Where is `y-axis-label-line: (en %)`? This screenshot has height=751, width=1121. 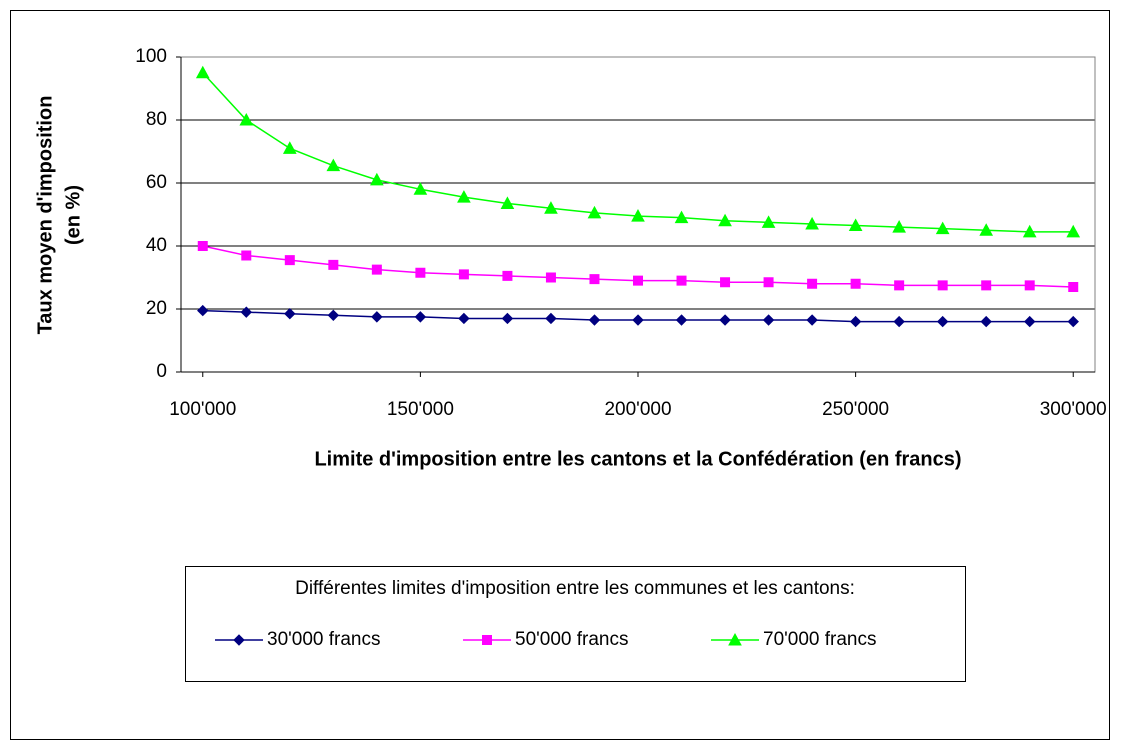 y-axis-label-line: (en %) is located at coordinates (73, 215).